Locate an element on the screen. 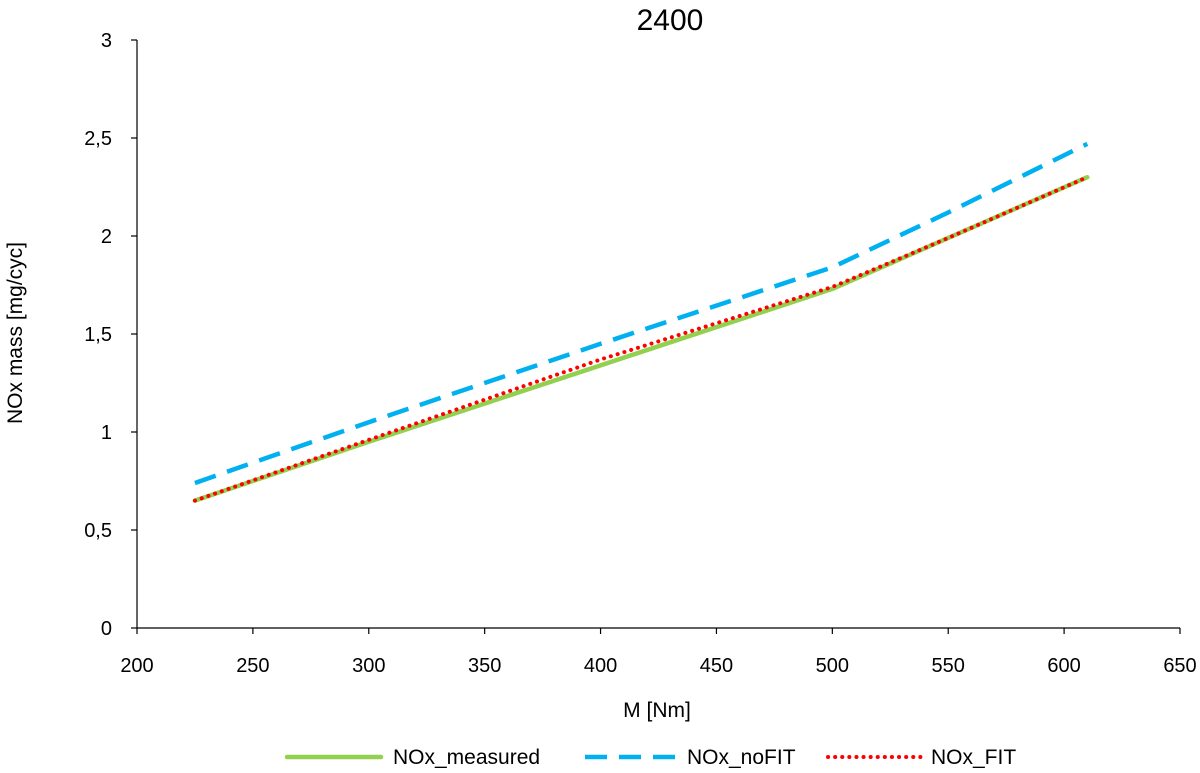 This screenshot has width=1200, height=773. x-tick-label: 300 is located at coordinates (368, 666).